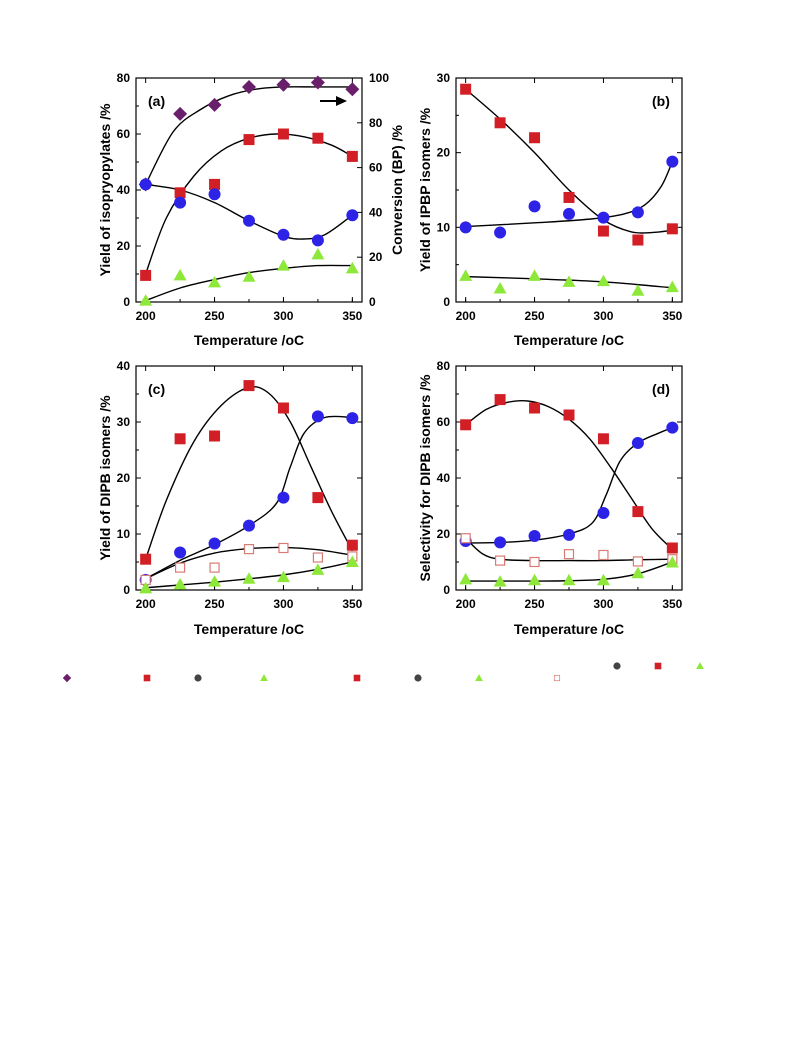 This screenshot has height=1057, width=793. What do you see at coordinates (569, 490) in the screenshot?
I see `panel-d-marks` at bounding box center [569, 490].